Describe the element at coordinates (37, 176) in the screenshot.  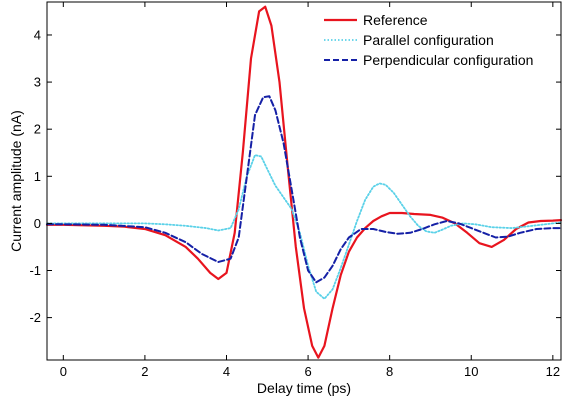
I see `y-tick-label: 1` at that location.